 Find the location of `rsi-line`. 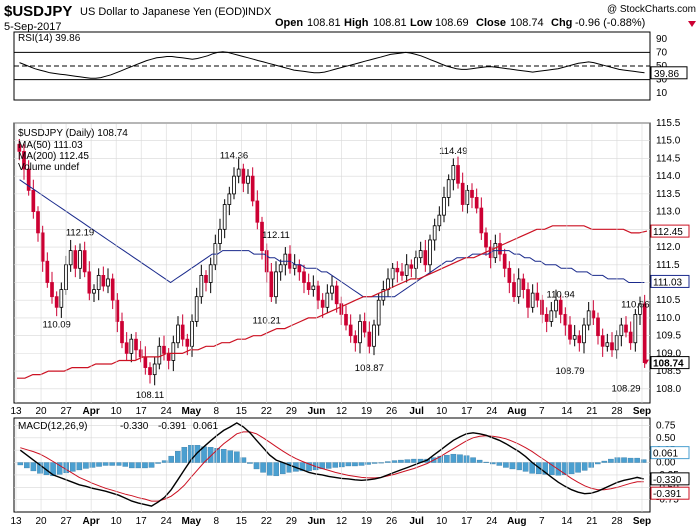

rsi-line is located at coordinates (332, 65).